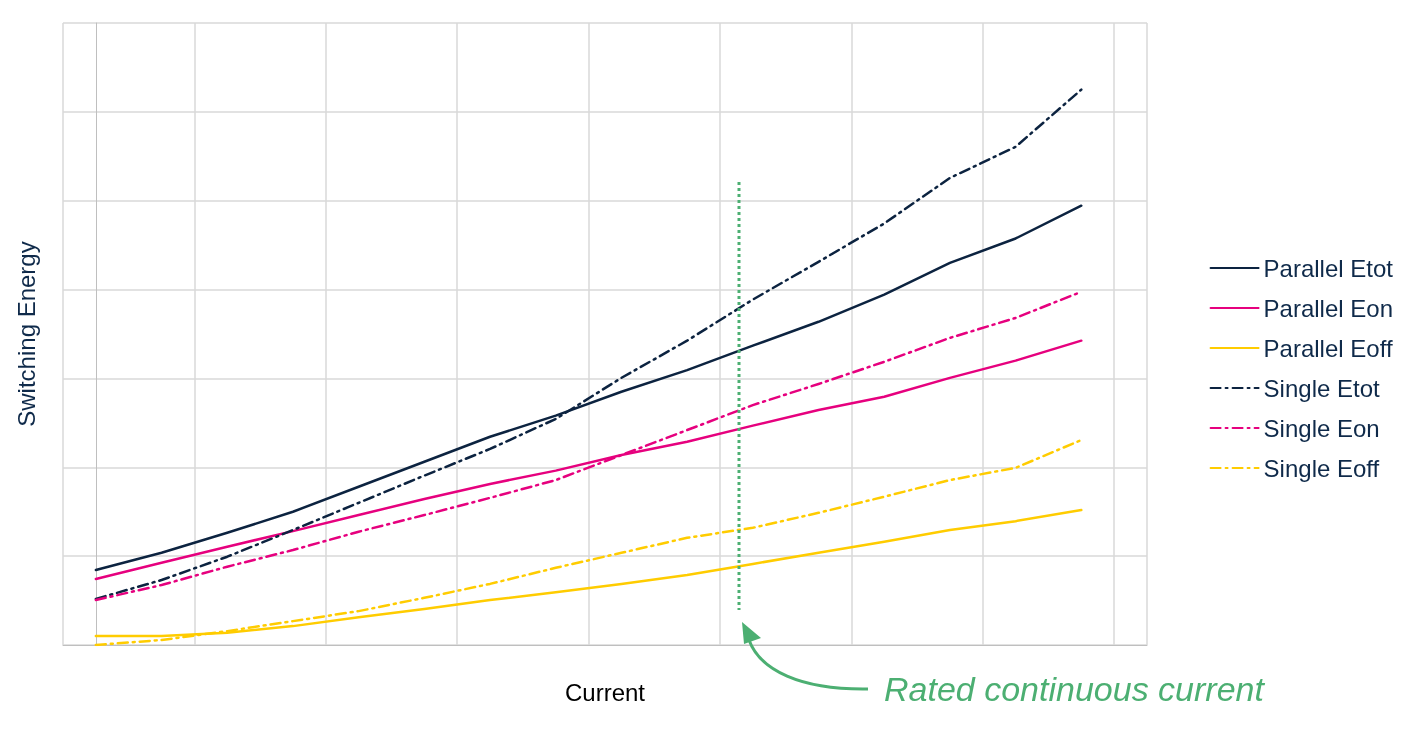 The width and height of the screenshot is (1418, 736). I want to click on legend-label: Single Eoff, so click(1321, 468).